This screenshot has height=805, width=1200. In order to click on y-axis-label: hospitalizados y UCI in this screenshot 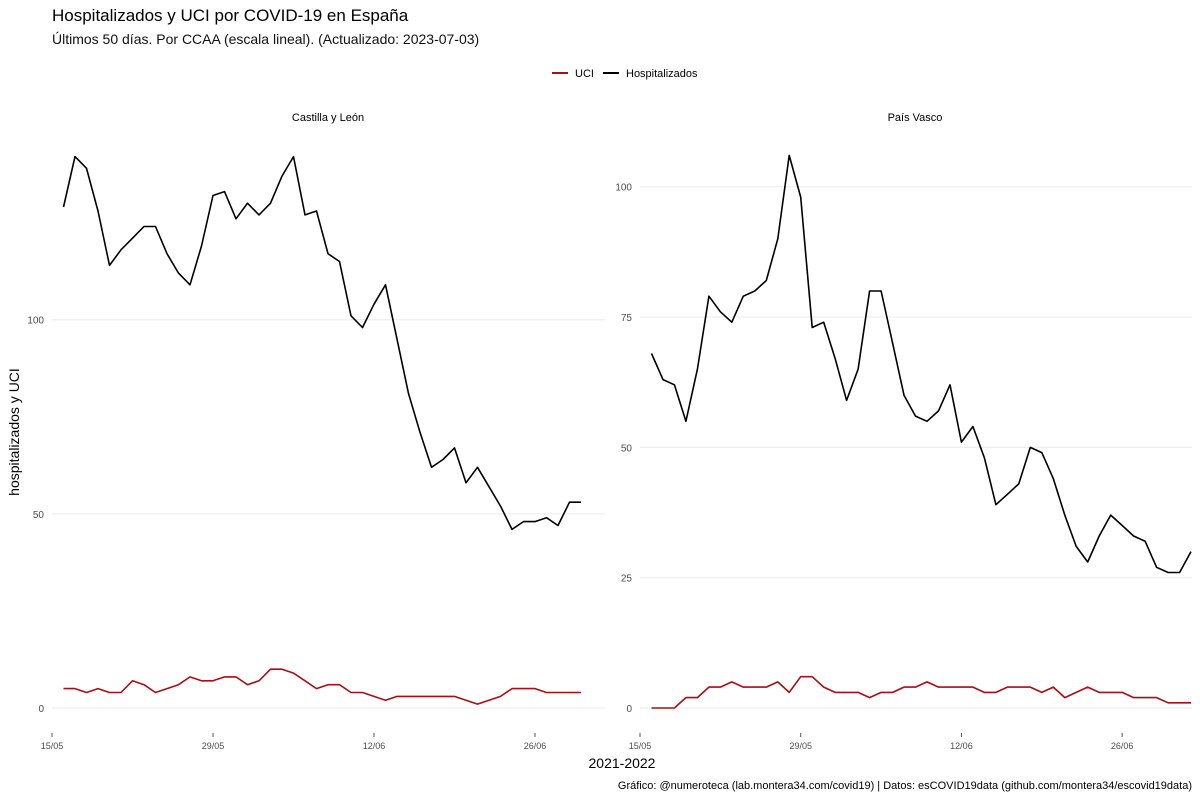, I will do `click(14, 432)`.